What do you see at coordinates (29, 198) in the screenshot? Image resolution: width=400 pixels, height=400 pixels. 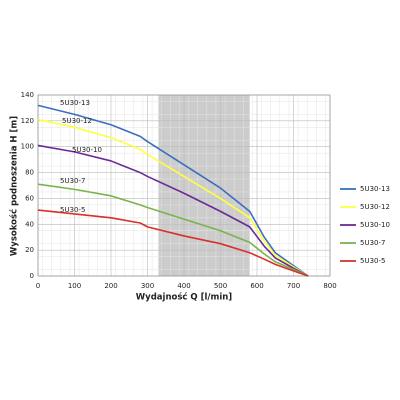 I see `y-tick-label: 60` at bounding box center [29, 198].